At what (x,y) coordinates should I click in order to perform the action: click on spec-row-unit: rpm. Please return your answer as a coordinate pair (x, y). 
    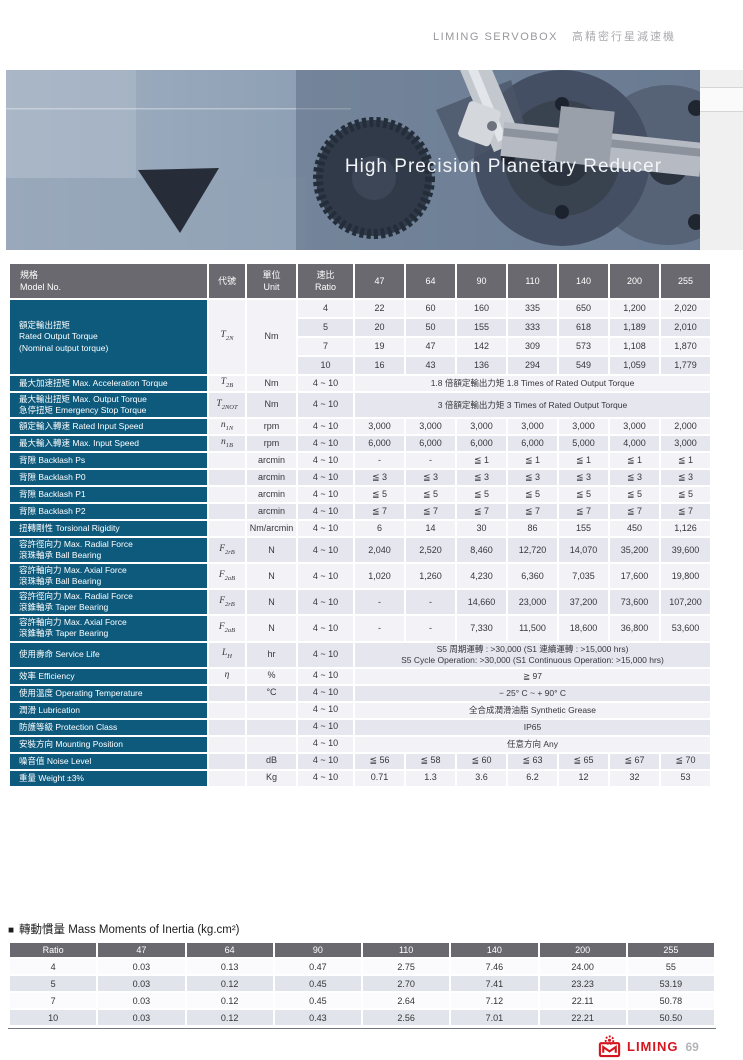
    Looking at the image, I should click on (271, 427).